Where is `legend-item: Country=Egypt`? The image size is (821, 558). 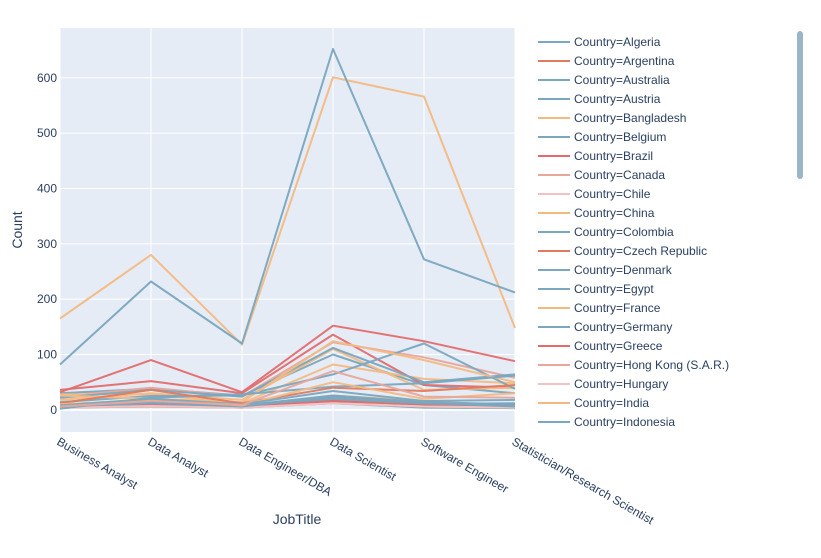 legend-item: Country=Egypt is located at coordinates (596, 289).